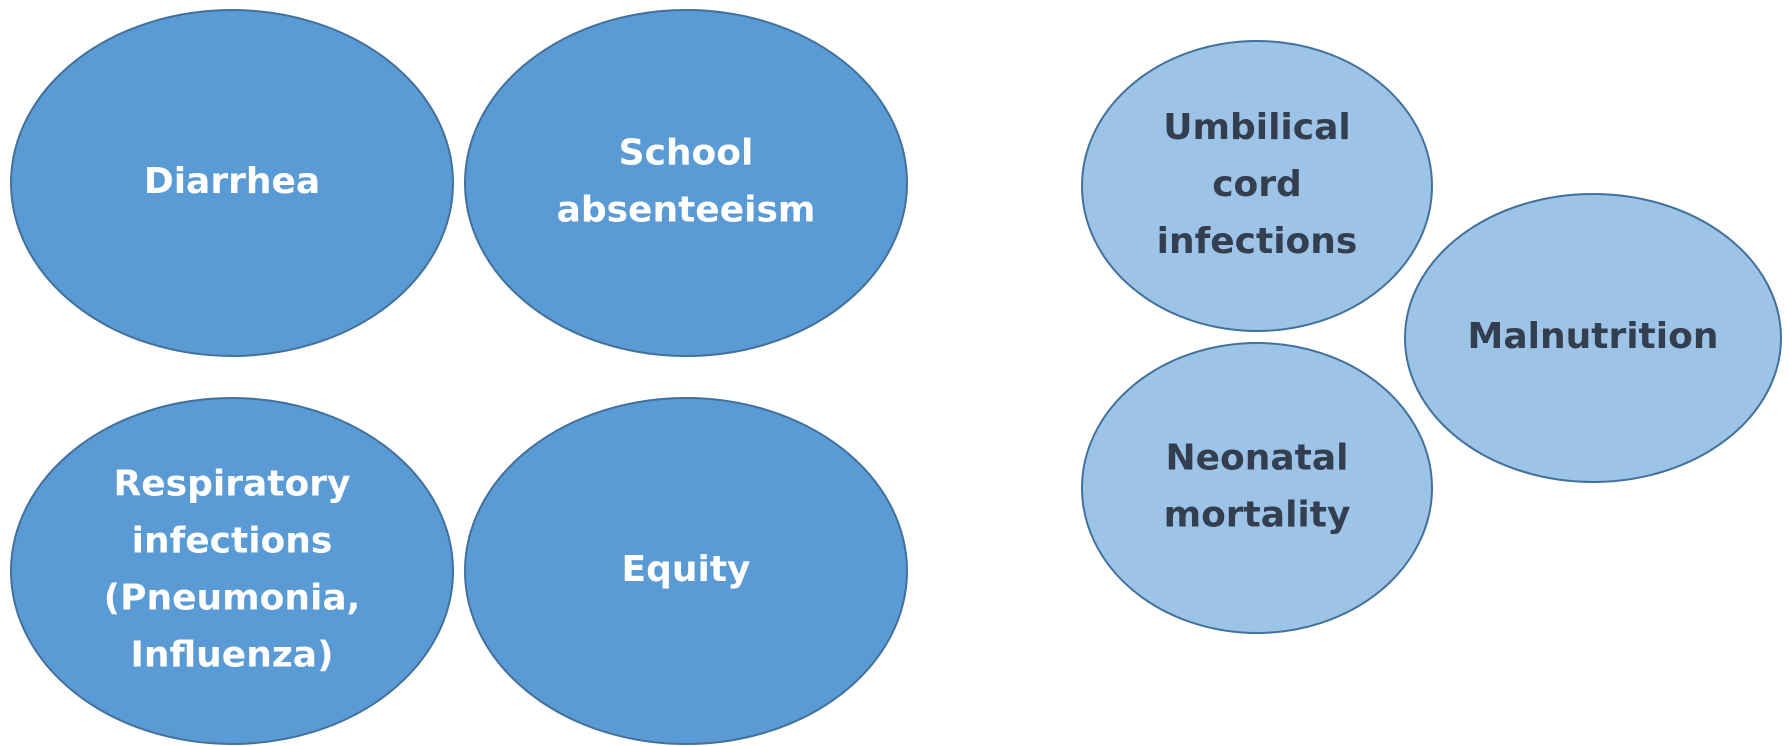  I want to click on node-label: Neonatal, so click(1256, 458).